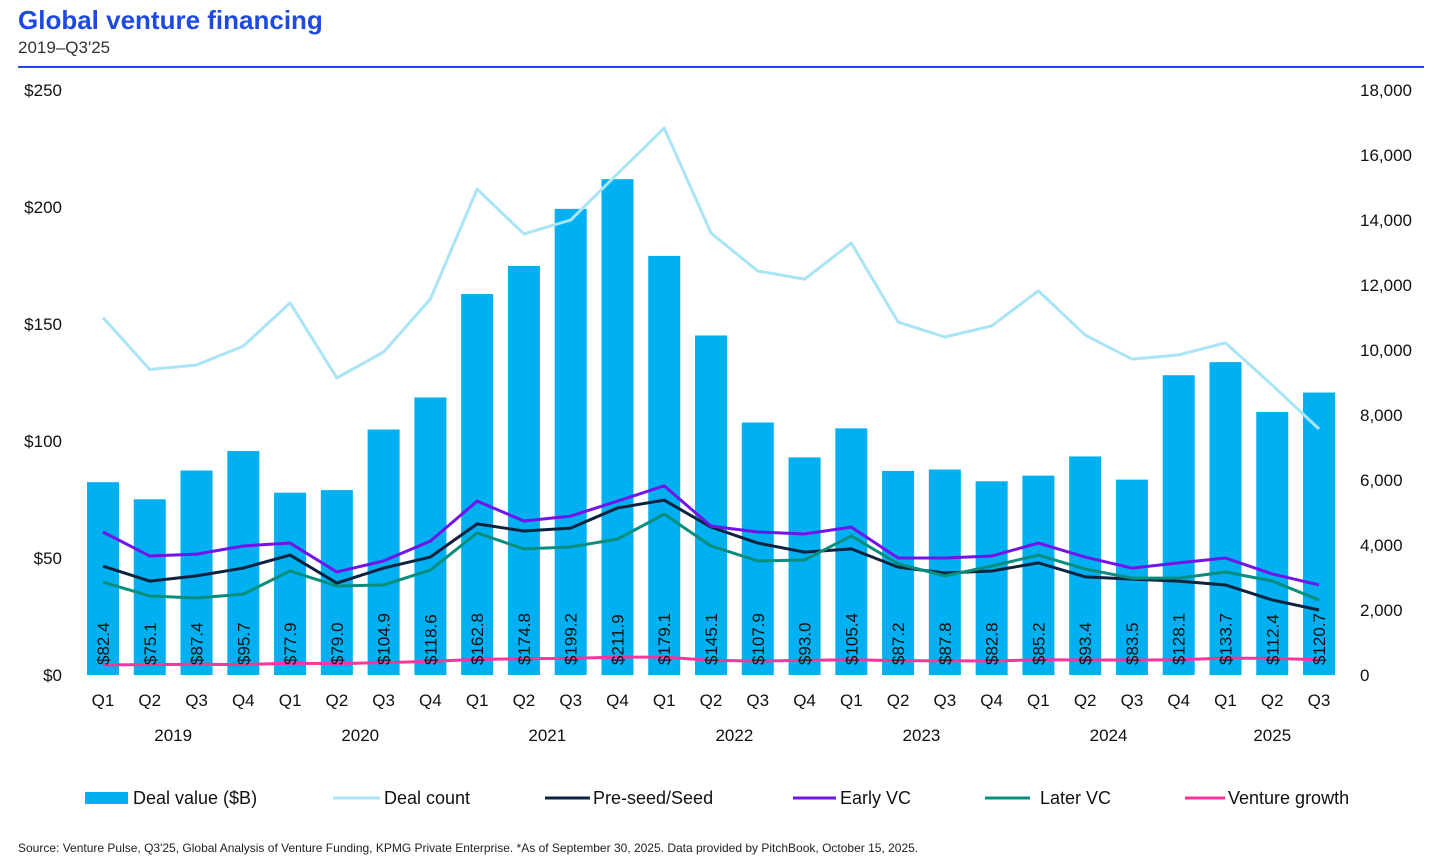 The height and width of the screenshot is (865, 1448). I want to click on bar-value-label: $128.1, so click(1179, 639).